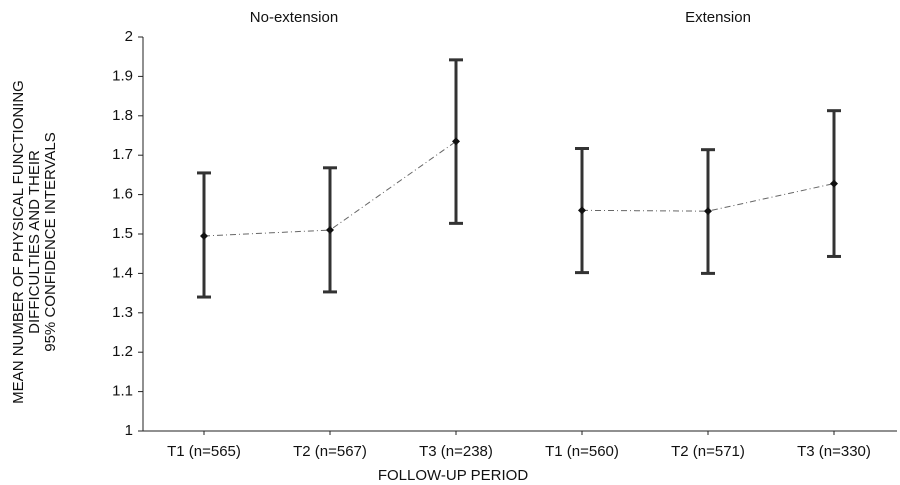 This screenshot has width=900, height=485. I want to click on y-tick-label: 1.4, so click(122, 272).